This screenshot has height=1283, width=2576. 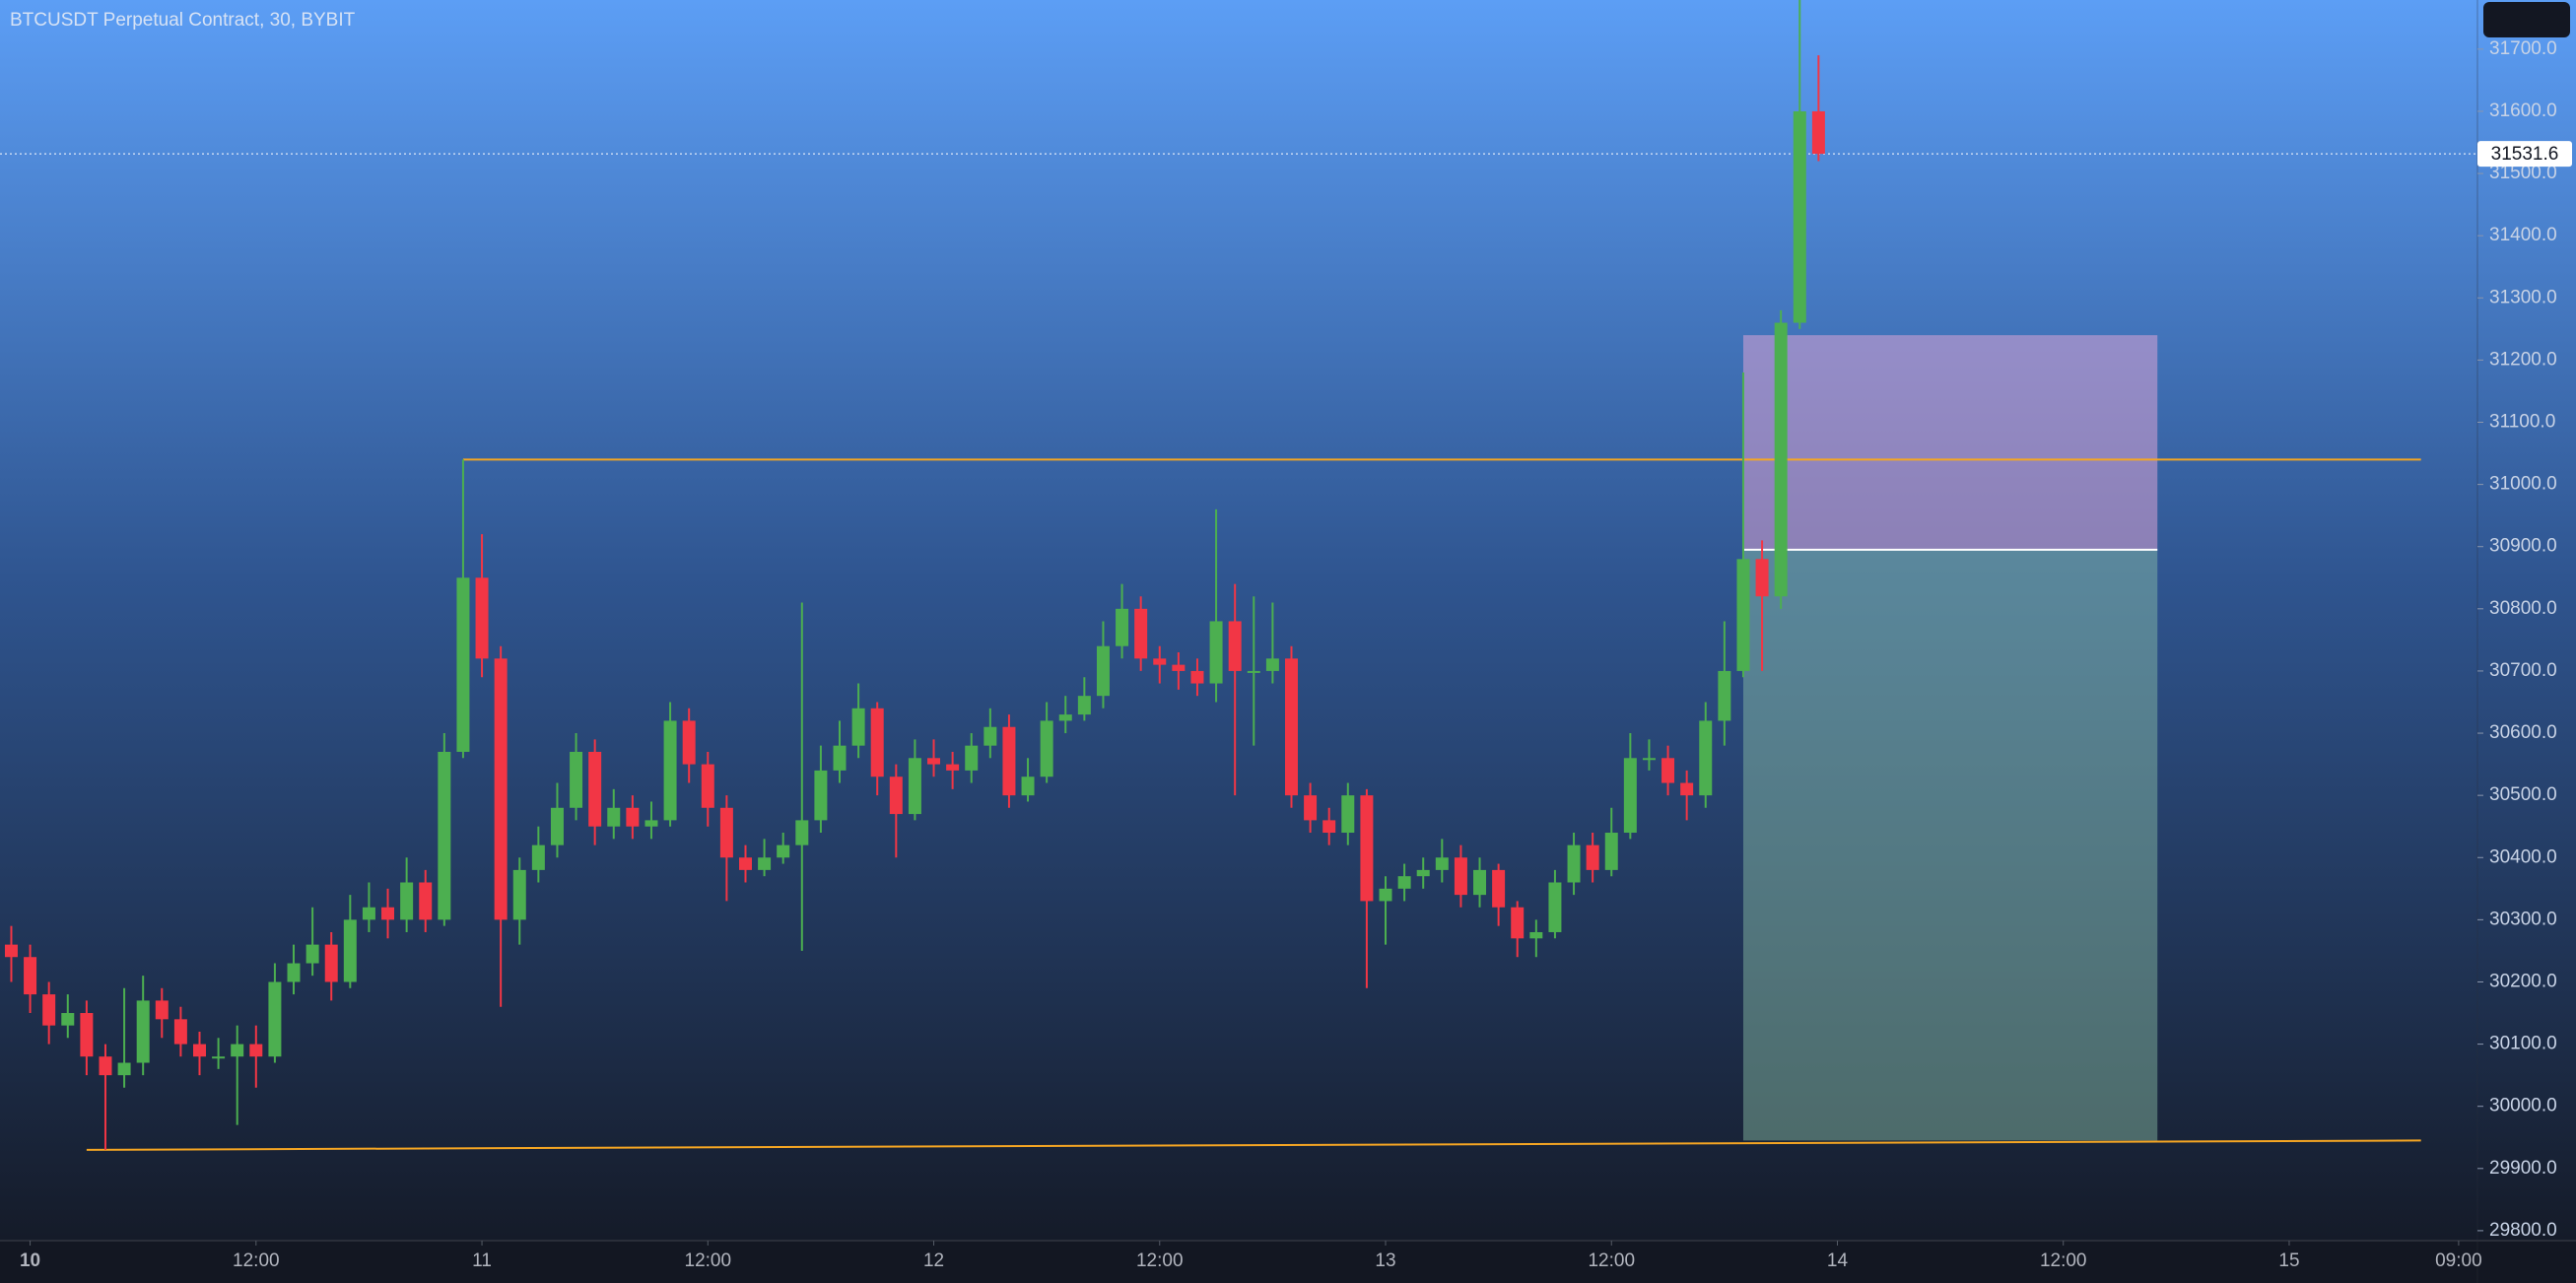 I want to click on target-zone, so click(x=1950, y=845).